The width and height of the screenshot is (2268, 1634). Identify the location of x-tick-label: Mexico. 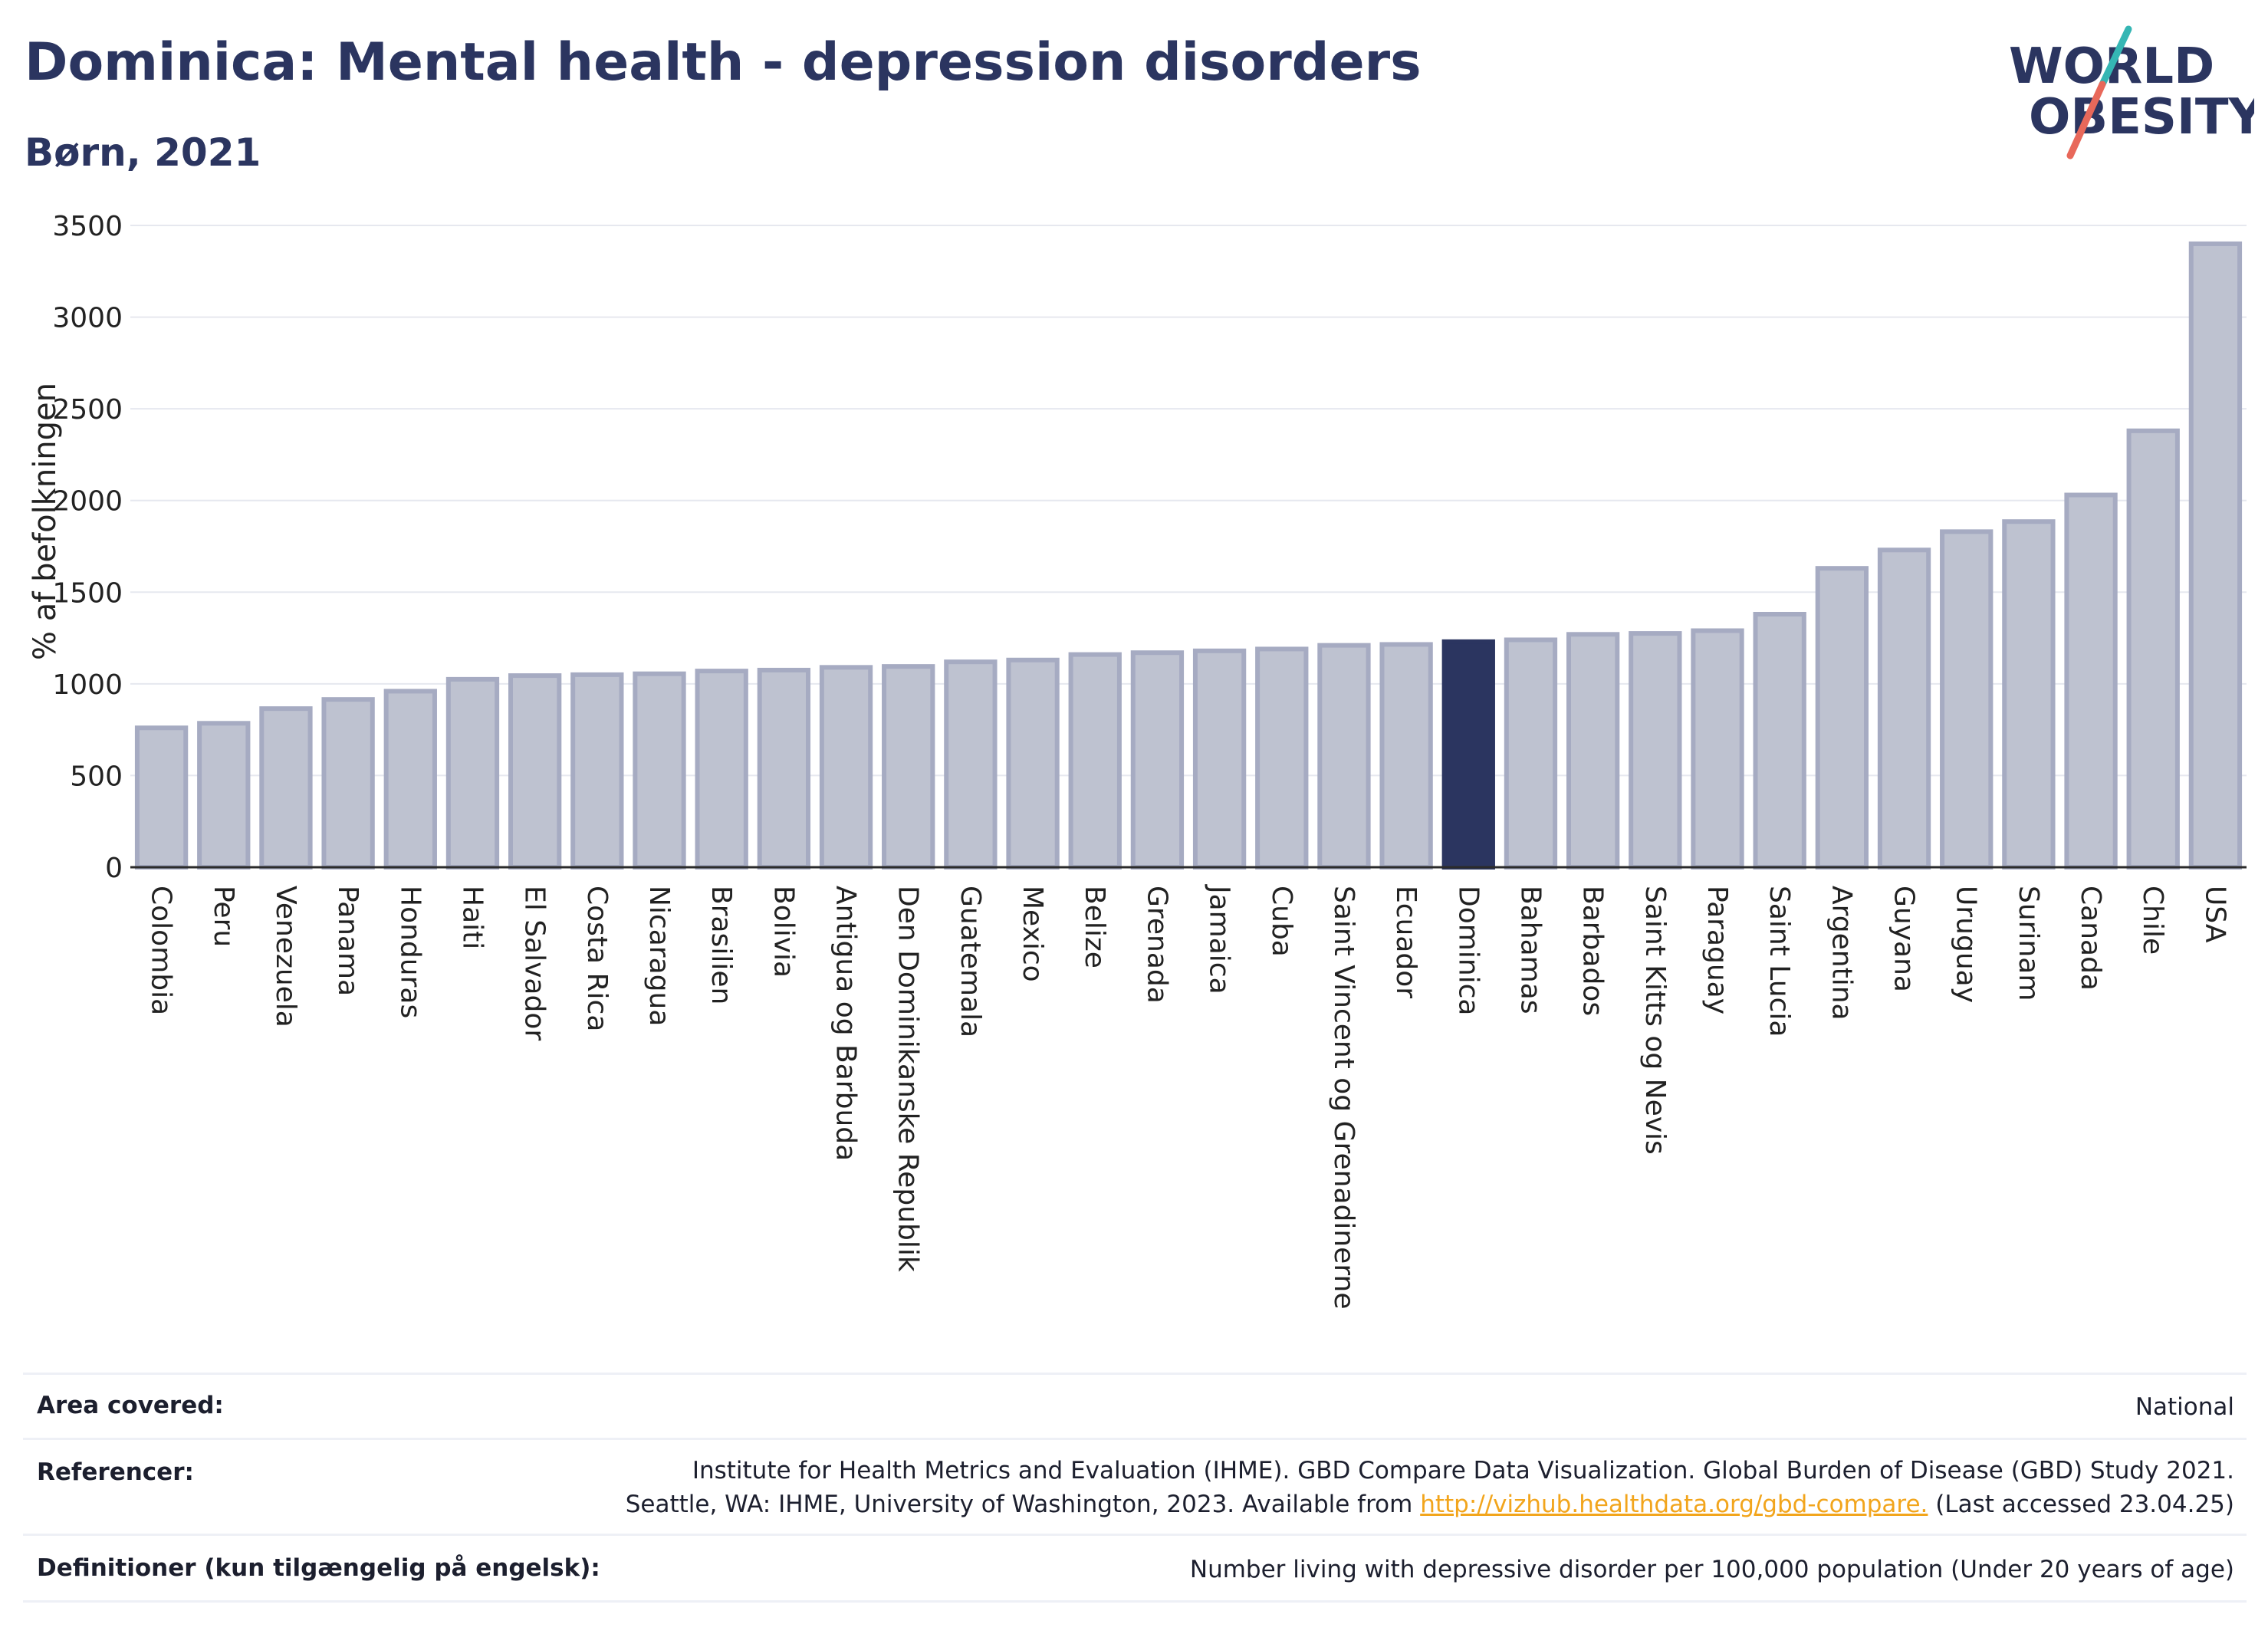
(1032, 934).